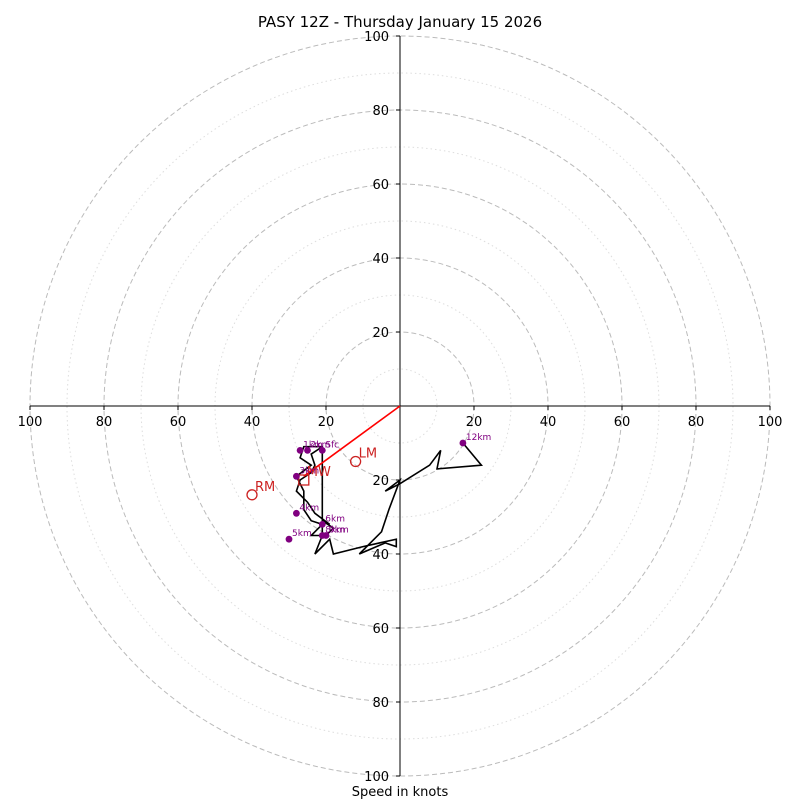 This screenshot has width=800, height=800. I want to click on hodograph-trace, so click(389, 498).